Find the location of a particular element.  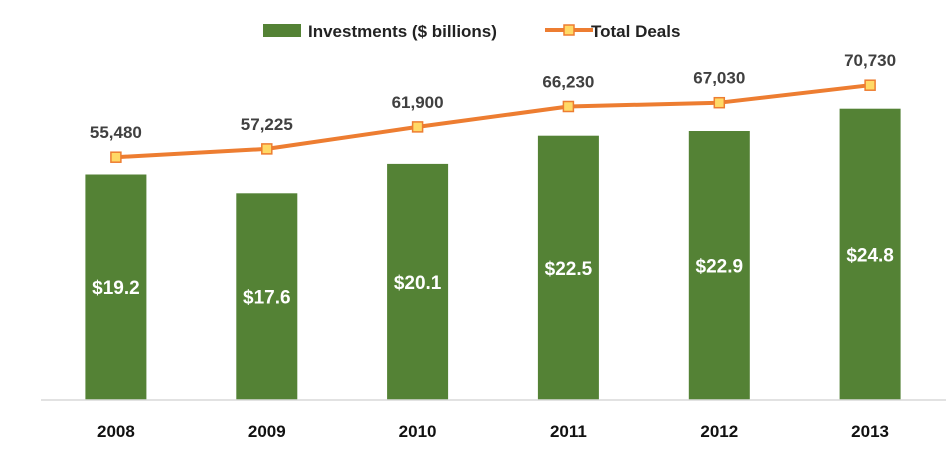

bar-2008 is located at coordinates (116, 287).